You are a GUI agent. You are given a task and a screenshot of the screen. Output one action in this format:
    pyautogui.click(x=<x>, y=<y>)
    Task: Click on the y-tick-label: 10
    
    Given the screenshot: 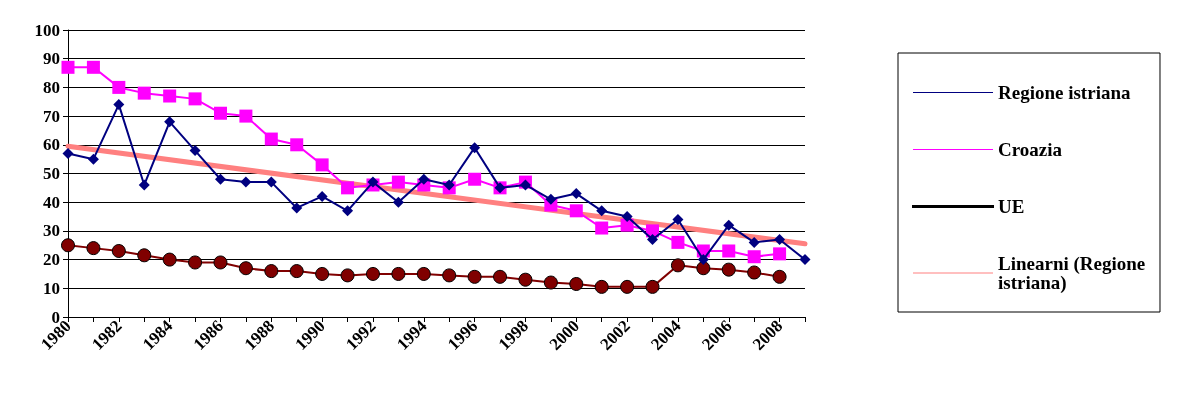 What is the action you would take?
    pyautogui.click(x=51, y=288)
    